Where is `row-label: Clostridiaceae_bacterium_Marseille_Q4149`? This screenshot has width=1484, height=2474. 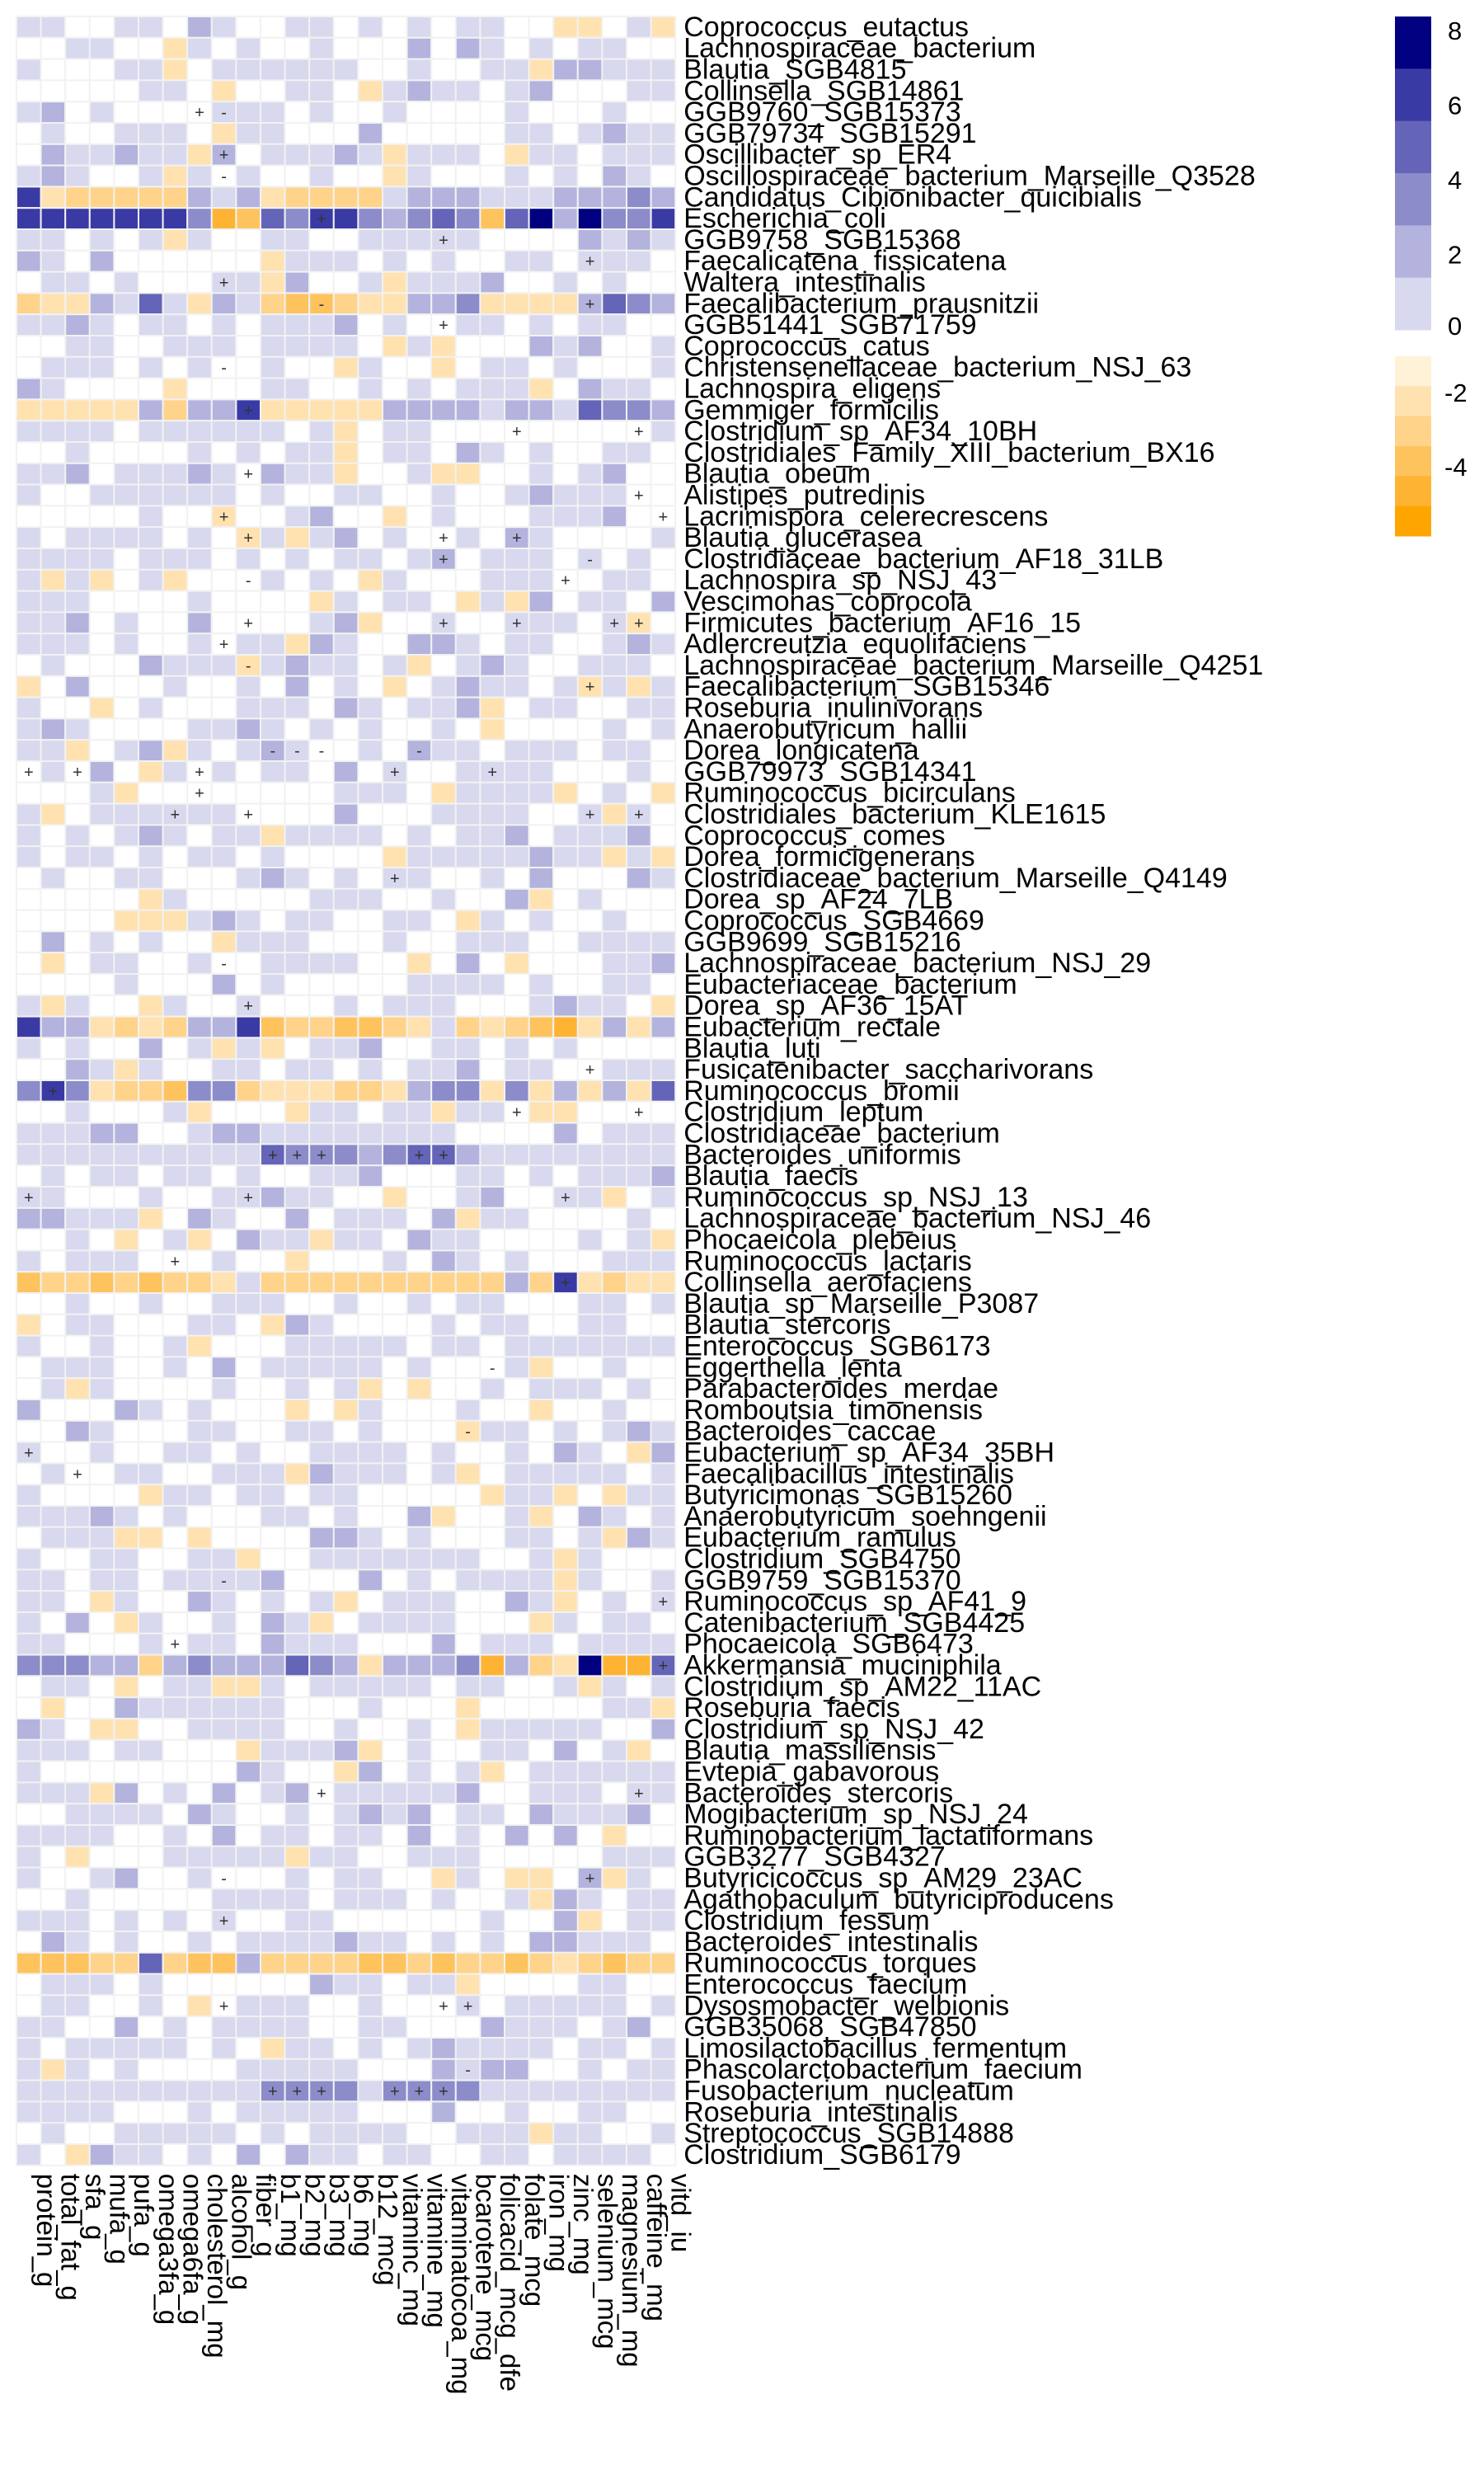 row-label: Clostridiaceae_bacterium_Marseille_Q4149 is located at coordinates (955, 878).